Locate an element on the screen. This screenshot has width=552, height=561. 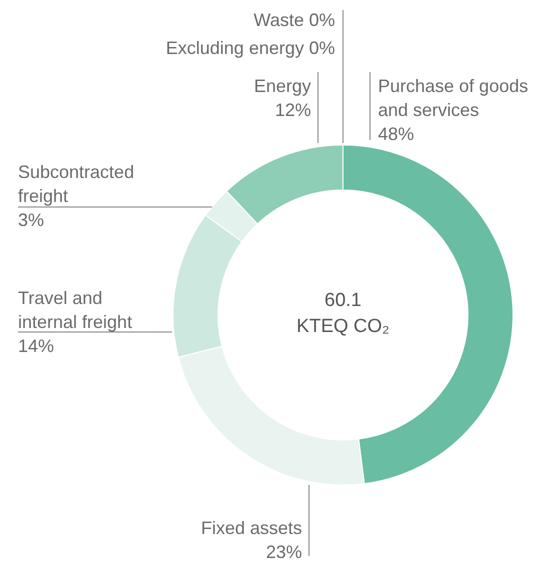
slice-label: Fixed assets is located at coordinates (251, 528).